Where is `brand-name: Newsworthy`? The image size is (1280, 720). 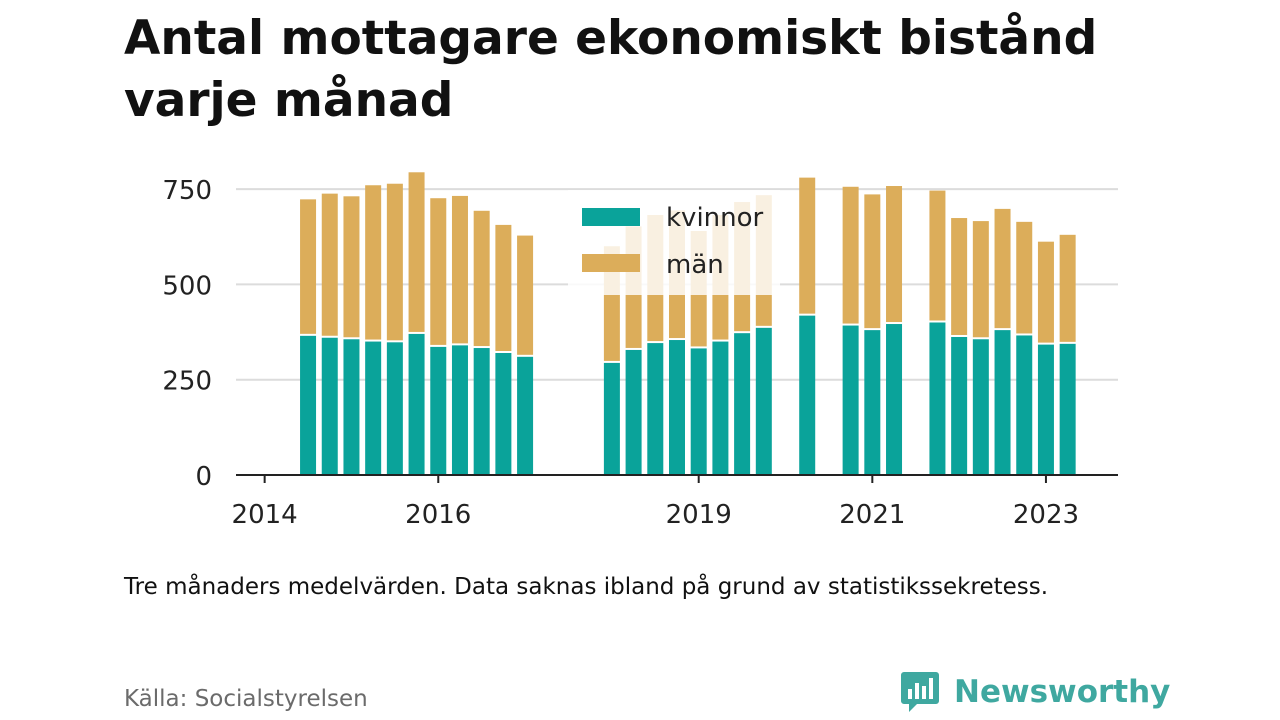 brand-name: Newsworthy is located at coordinates (1062, 692).